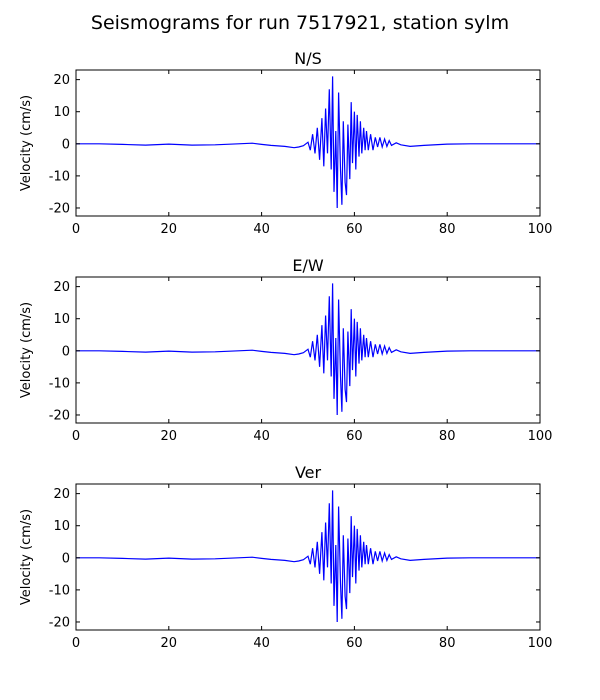  Describe the element at coordinates (308, 58) in the screenshot. I see `subplot-title: N/S` at that location.